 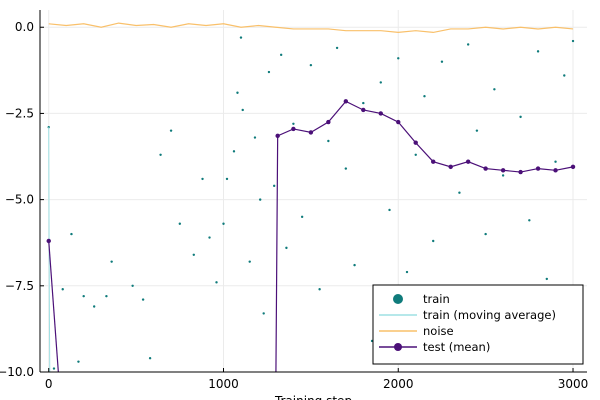 I want to click on y-tick-label: −10.0, so click(x=17, y=372).